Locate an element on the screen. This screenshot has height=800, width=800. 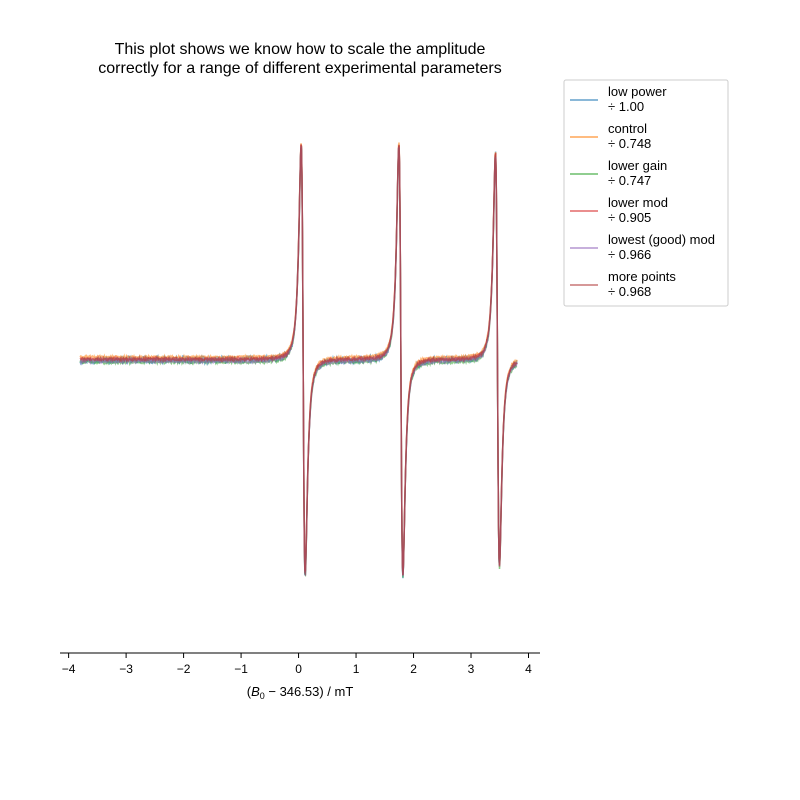
legend-label-1-line-2: ÷ 1.00 is located at coordinates (626, 106).